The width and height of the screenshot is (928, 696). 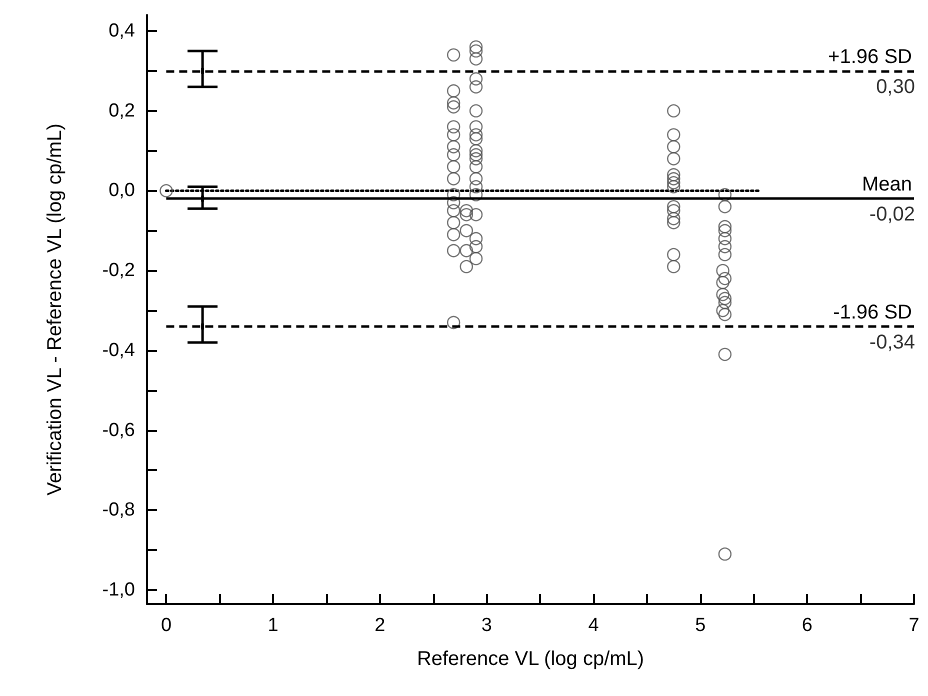 What do you see at coordinates (118, 590) in the screenshot?
I see `y-tick-label: -1,0` at bounding box center [118, 590].